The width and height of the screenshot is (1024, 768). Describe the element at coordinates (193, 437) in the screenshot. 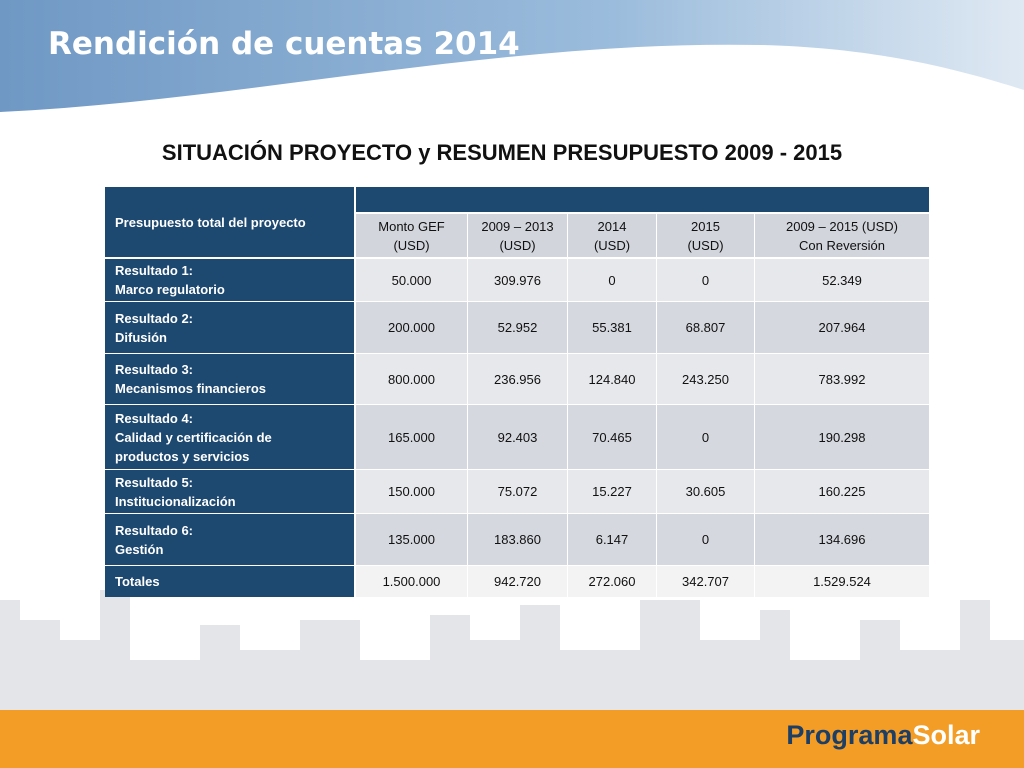

I see `cell-text: Calidad y certificación de` at that location.